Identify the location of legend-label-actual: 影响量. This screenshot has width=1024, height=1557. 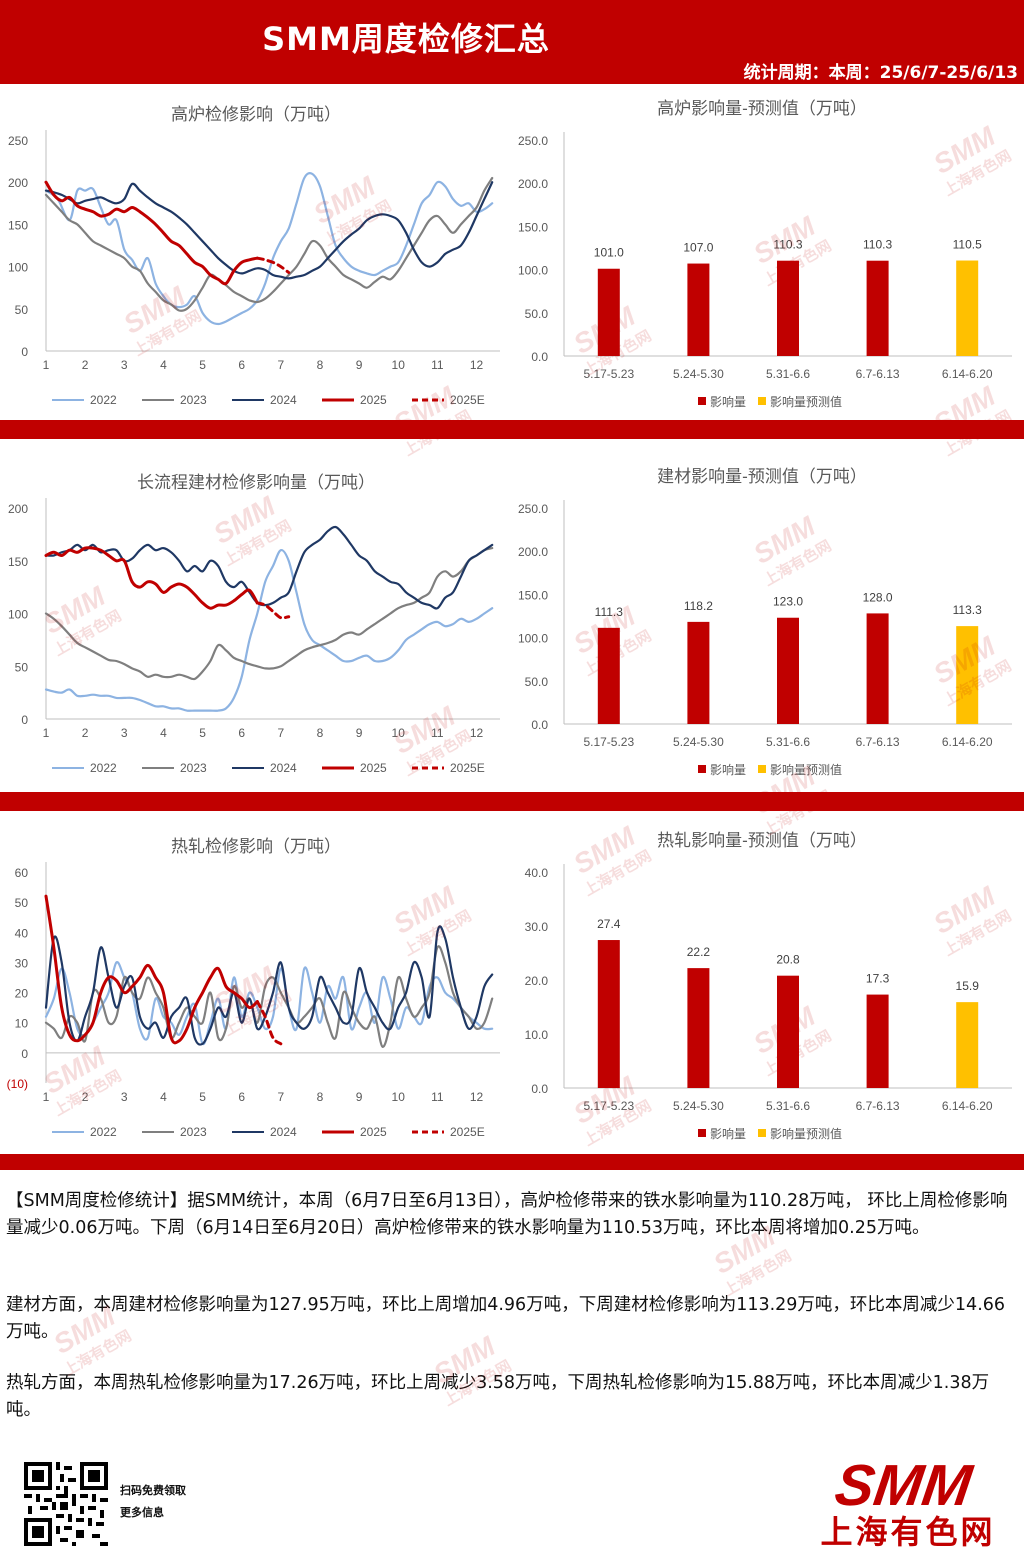
(728, 401).